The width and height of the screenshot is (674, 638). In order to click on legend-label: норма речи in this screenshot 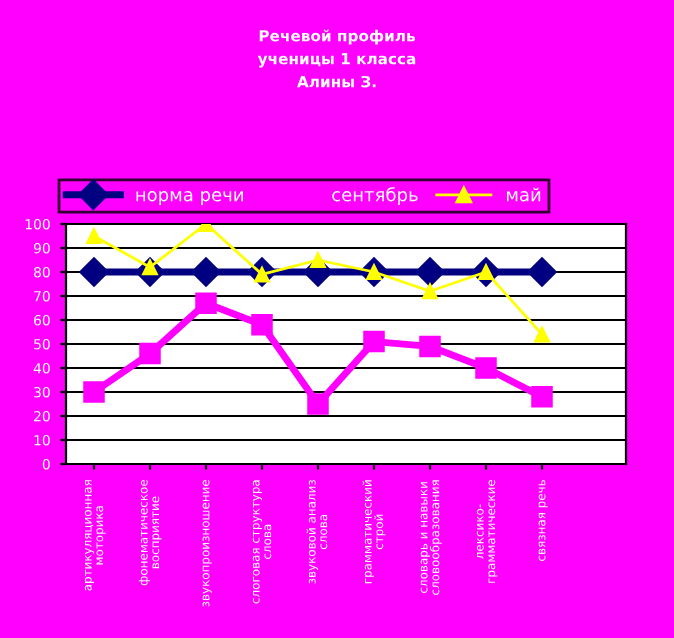, I will do `click(189, 198)`.